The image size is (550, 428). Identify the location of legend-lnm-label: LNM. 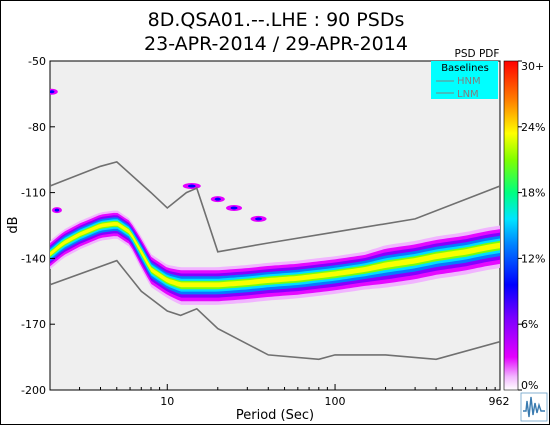
(468, 94).